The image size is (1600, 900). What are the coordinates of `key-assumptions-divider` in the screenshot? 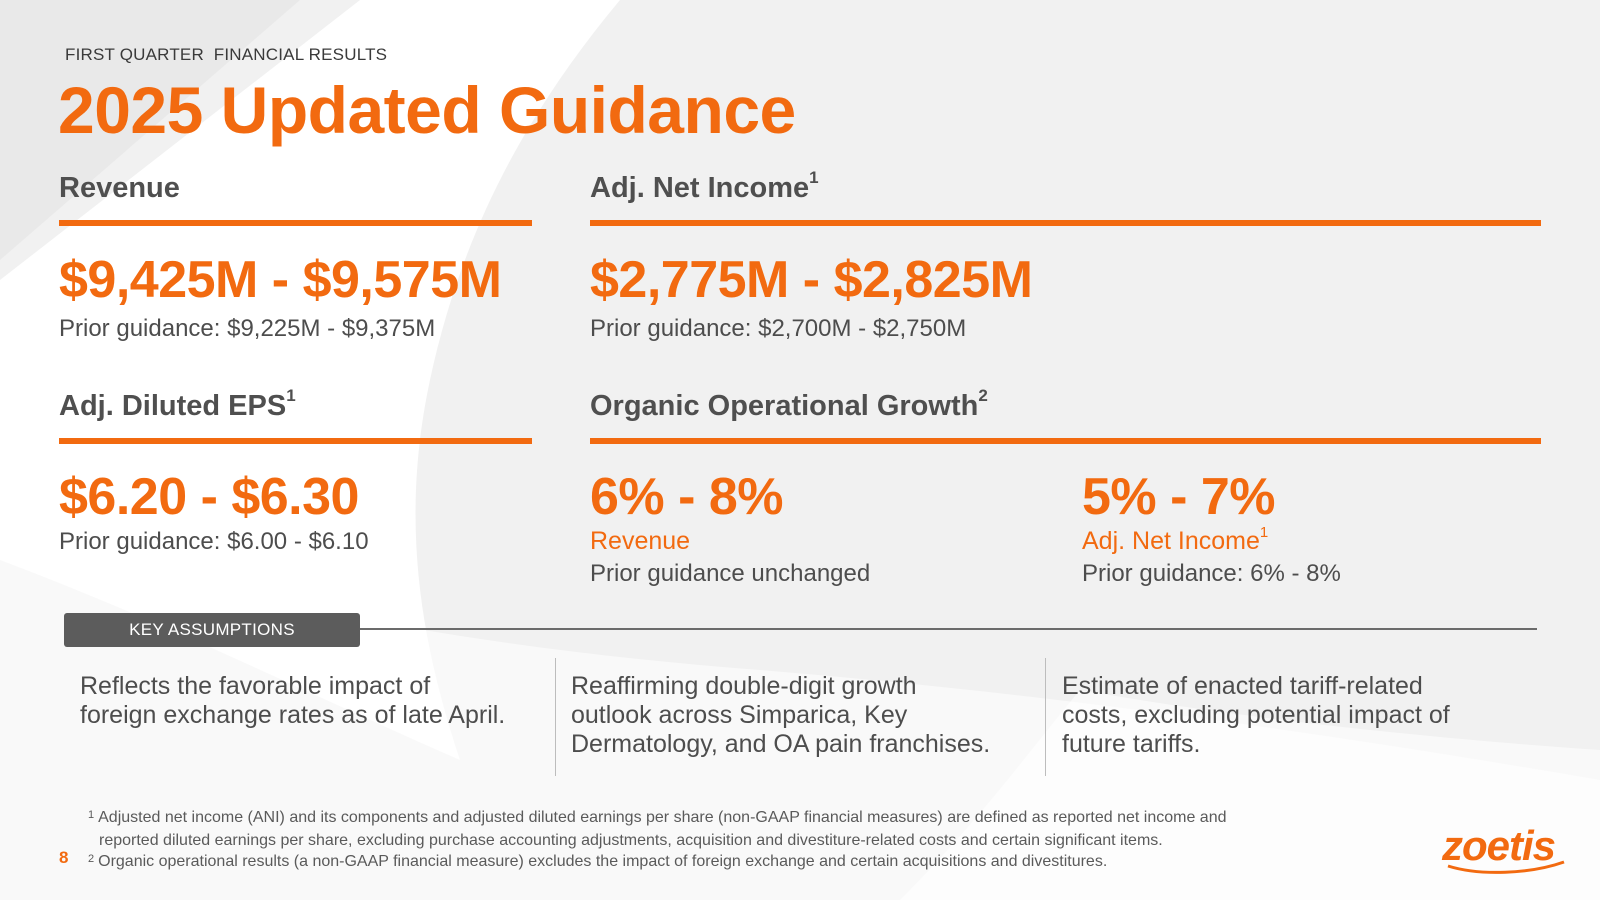 It's located at (946, 629).